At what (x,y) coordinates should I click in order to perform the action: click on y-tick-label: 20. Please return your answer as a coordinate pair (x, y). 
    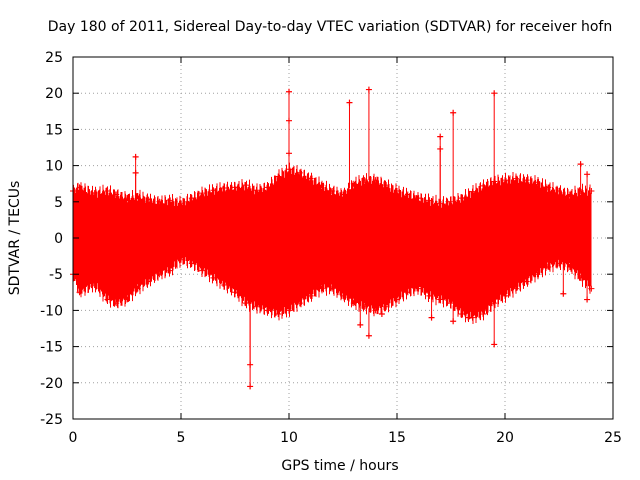
    Looking at the image, I should click on (54, 94).